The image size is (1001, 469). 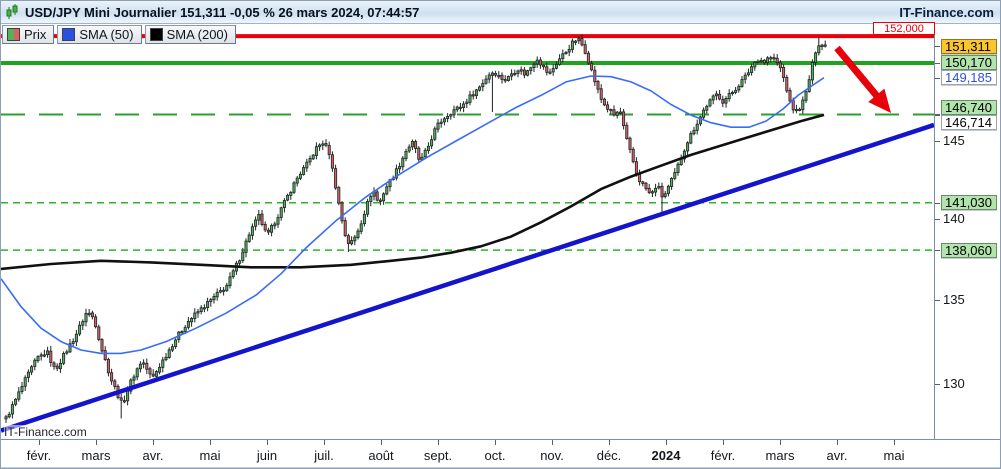 What do you see at coordinates (552, 455) in the screenshot?
I see `x-axis-label-9: nov.` at bounding box center [552, 455].